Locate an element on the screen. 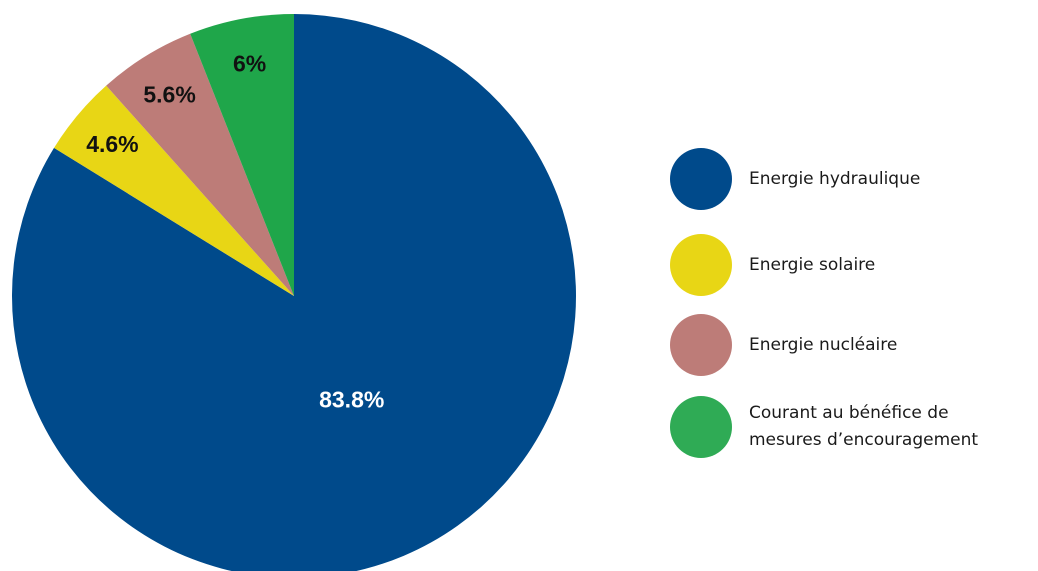 The image size is (1038, 571). slice-value-label: 6% is located at coordinates (249, 63).